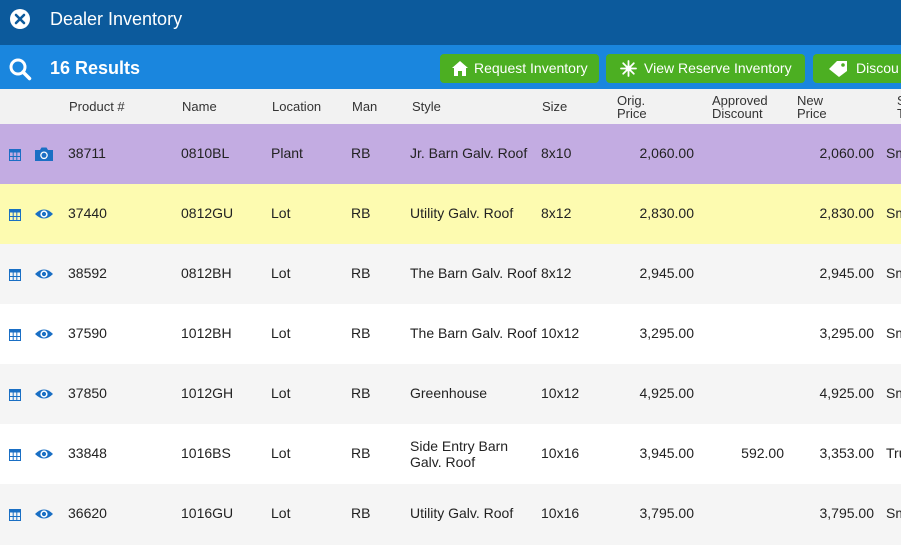 This screenshot has height=545, width=901. Describe the element at coordinates (469, 153) in the screenshot. I see `cell-style: Jr. Barn Galv. Roof` at that location.